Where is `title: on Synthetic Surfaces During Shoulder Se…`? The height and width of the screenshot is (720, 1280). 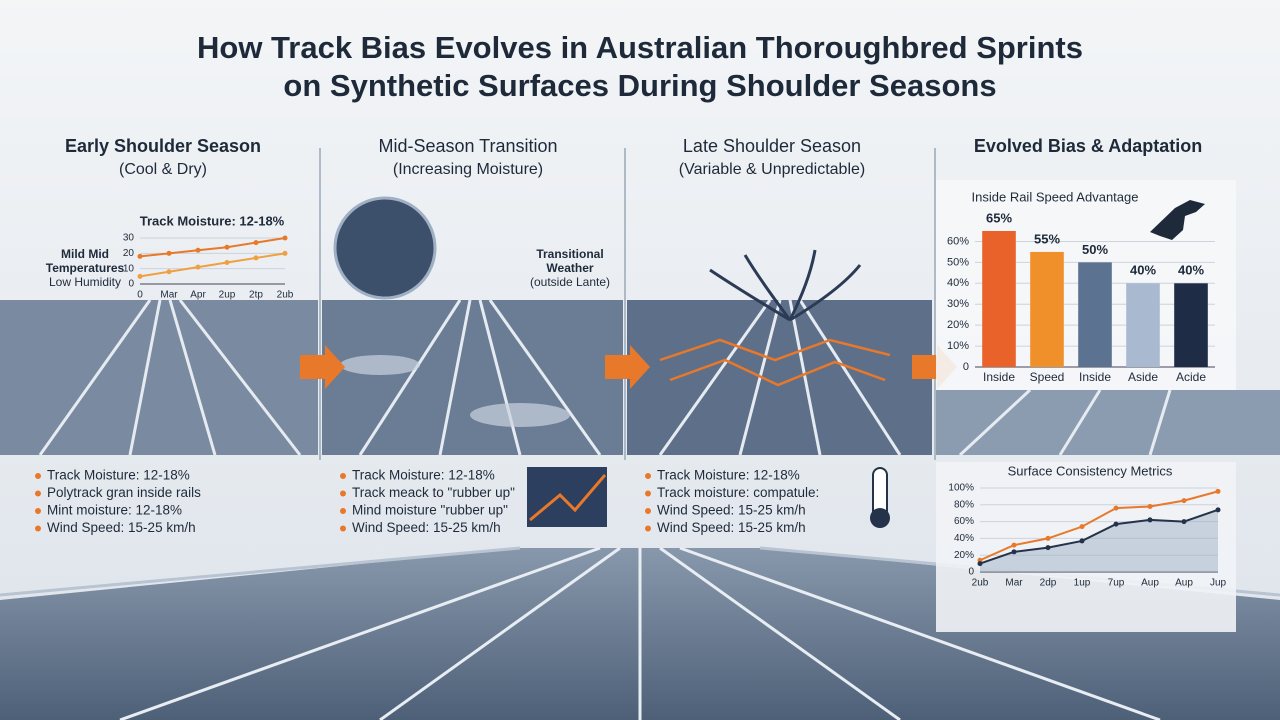
title: on Synthetic Surfaces During Shoulder Se… is located at coordinates (639, 85).